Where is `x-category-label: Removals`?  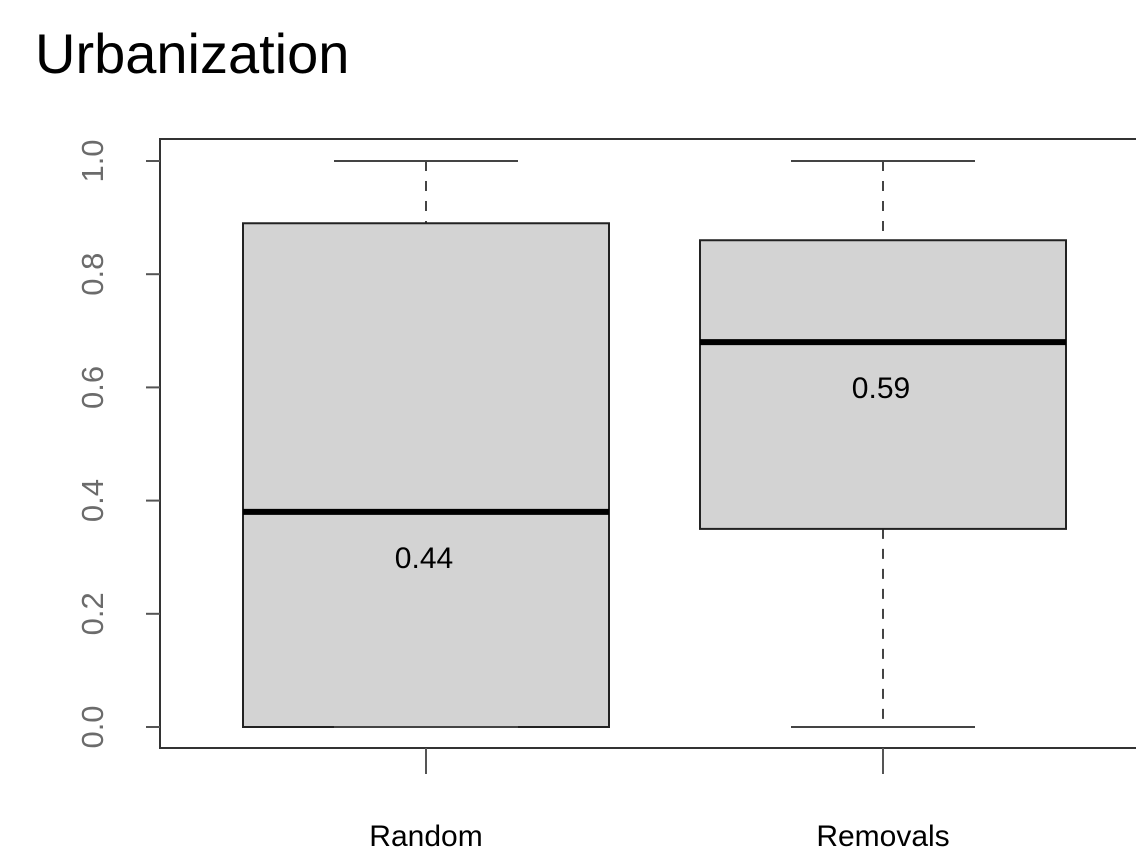
x-category-label: Removals is located at coordinates (882, 836).